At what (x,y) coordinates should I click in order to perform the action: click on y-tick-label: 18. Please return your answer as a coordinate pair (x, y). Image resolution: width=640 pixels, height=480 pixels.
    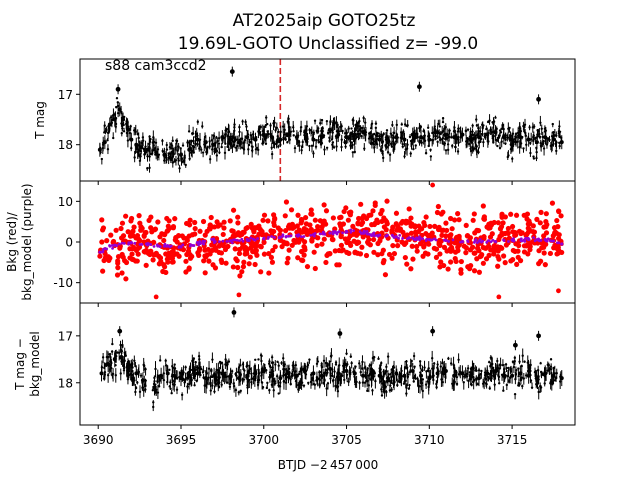
    Looking at the image, I should click on (65, 145).